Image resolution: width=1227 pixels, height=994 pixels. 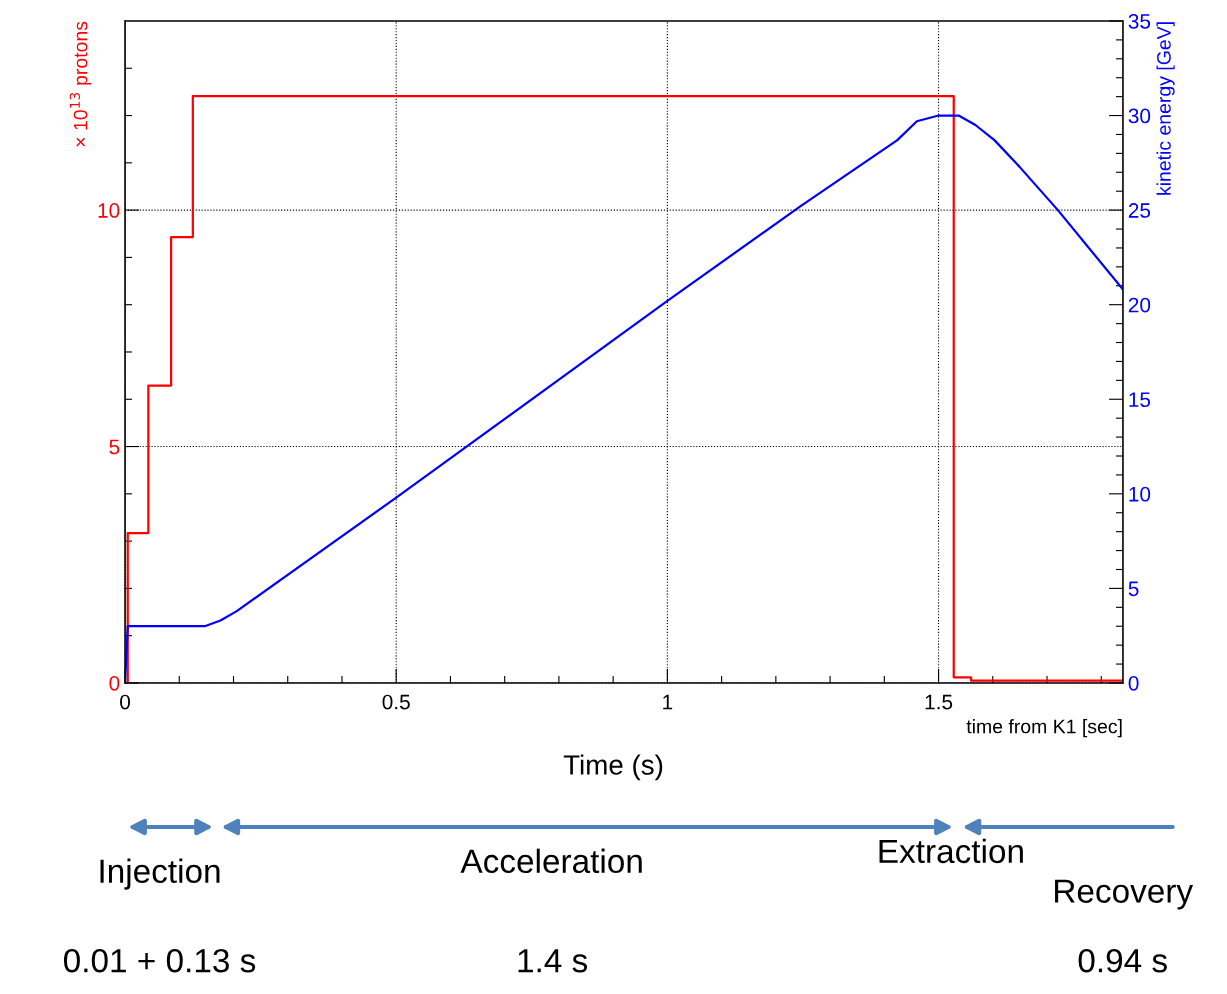 I want to click on text: 0.01 + 0.13 s, so click(x=159, y=960).